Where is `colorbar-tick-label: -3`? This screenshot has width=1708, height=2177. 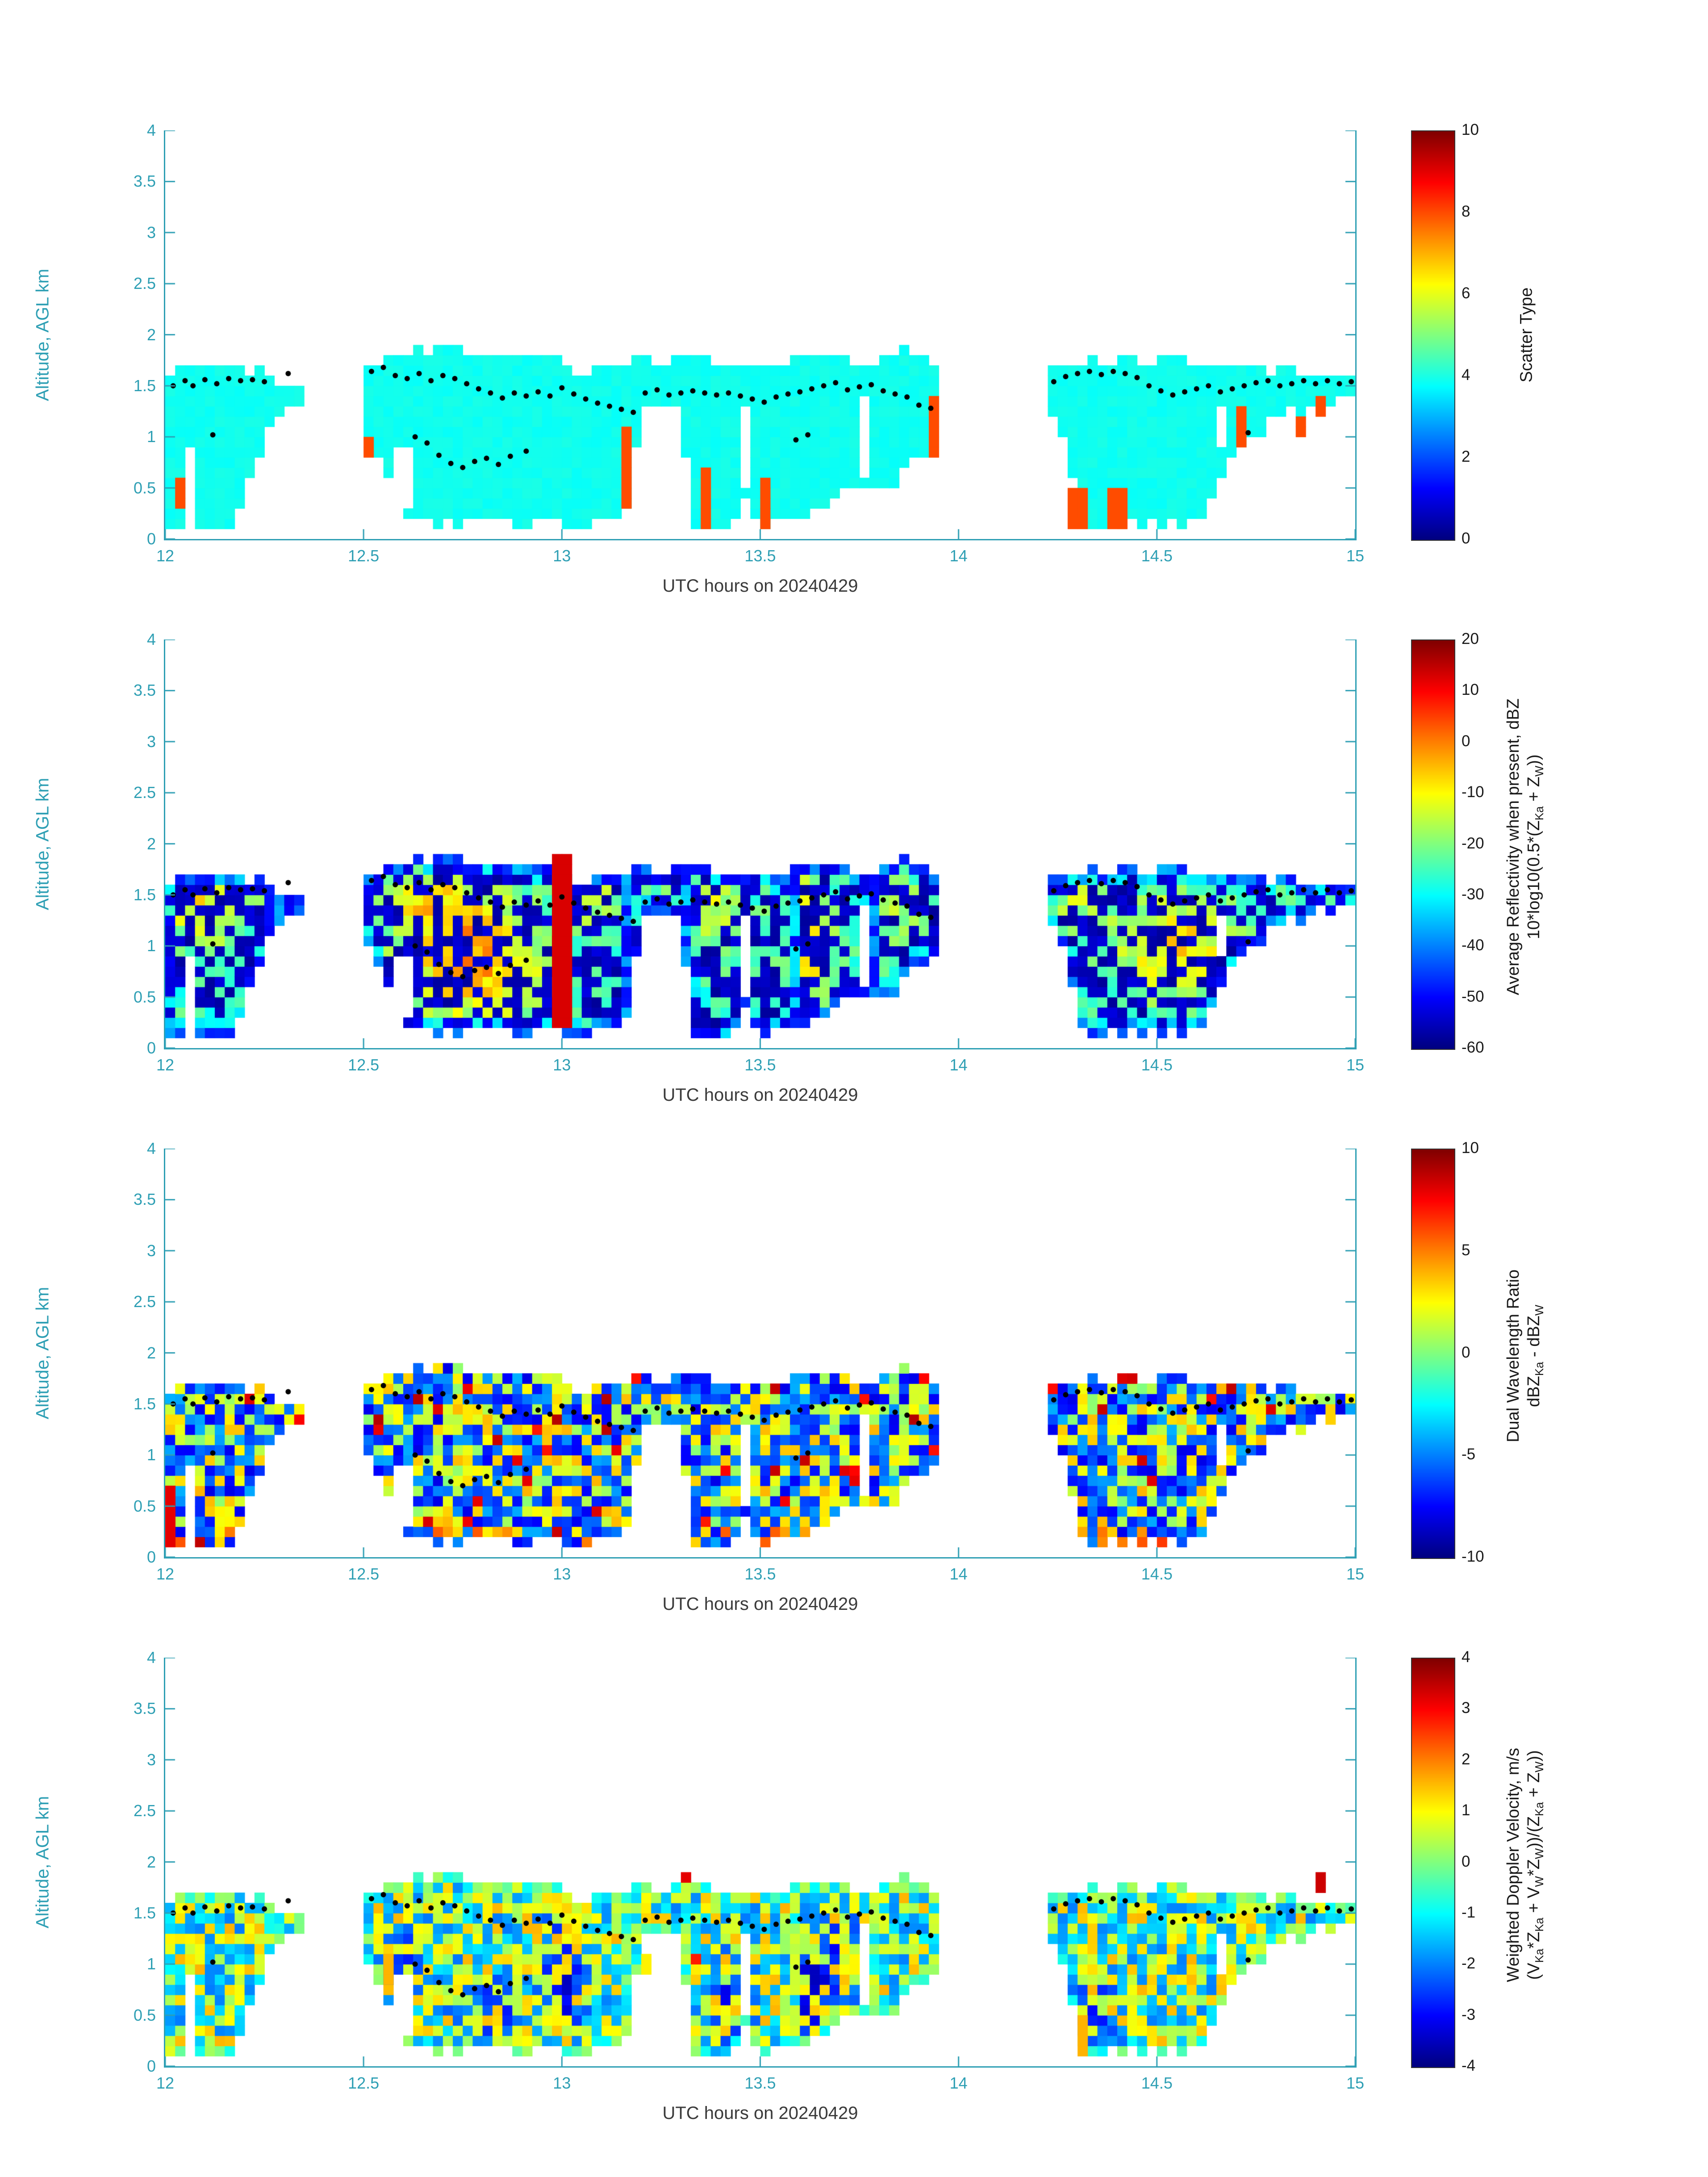
colorbar-tick-label: -3 is located at coordinates (1469, 2014).